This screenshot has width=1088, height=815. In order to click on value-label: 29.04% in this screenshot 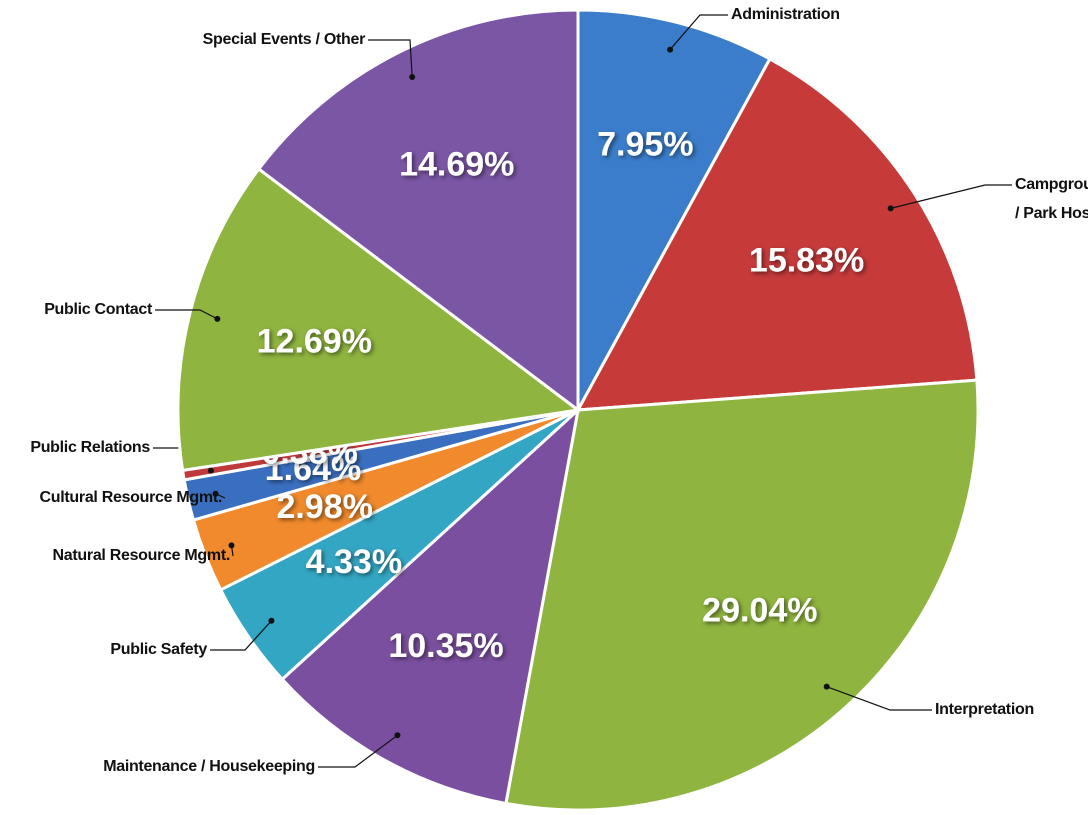, I will do `click(759, 610)`.